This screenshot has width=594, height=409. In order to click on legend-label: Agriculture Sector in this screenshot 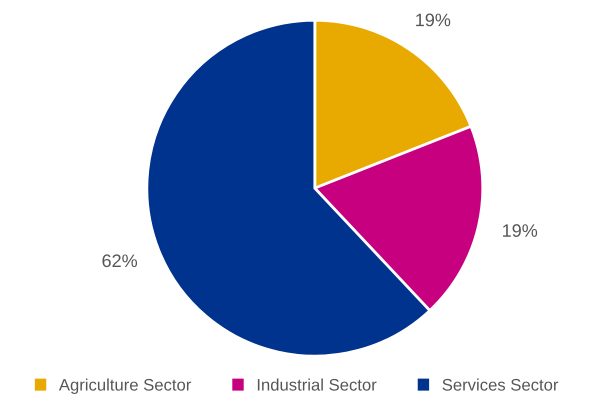, I will do `click(125, 386)`.